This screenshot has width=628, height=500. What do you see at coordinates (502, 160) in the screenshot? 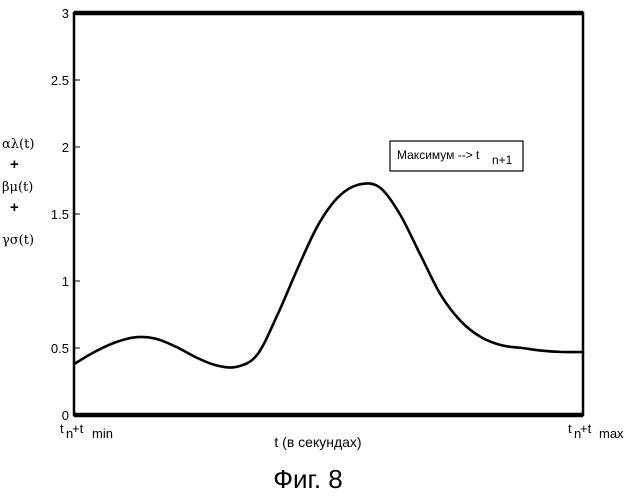
I see `annotation-sub: n+1` at bounding box center [502, 160].